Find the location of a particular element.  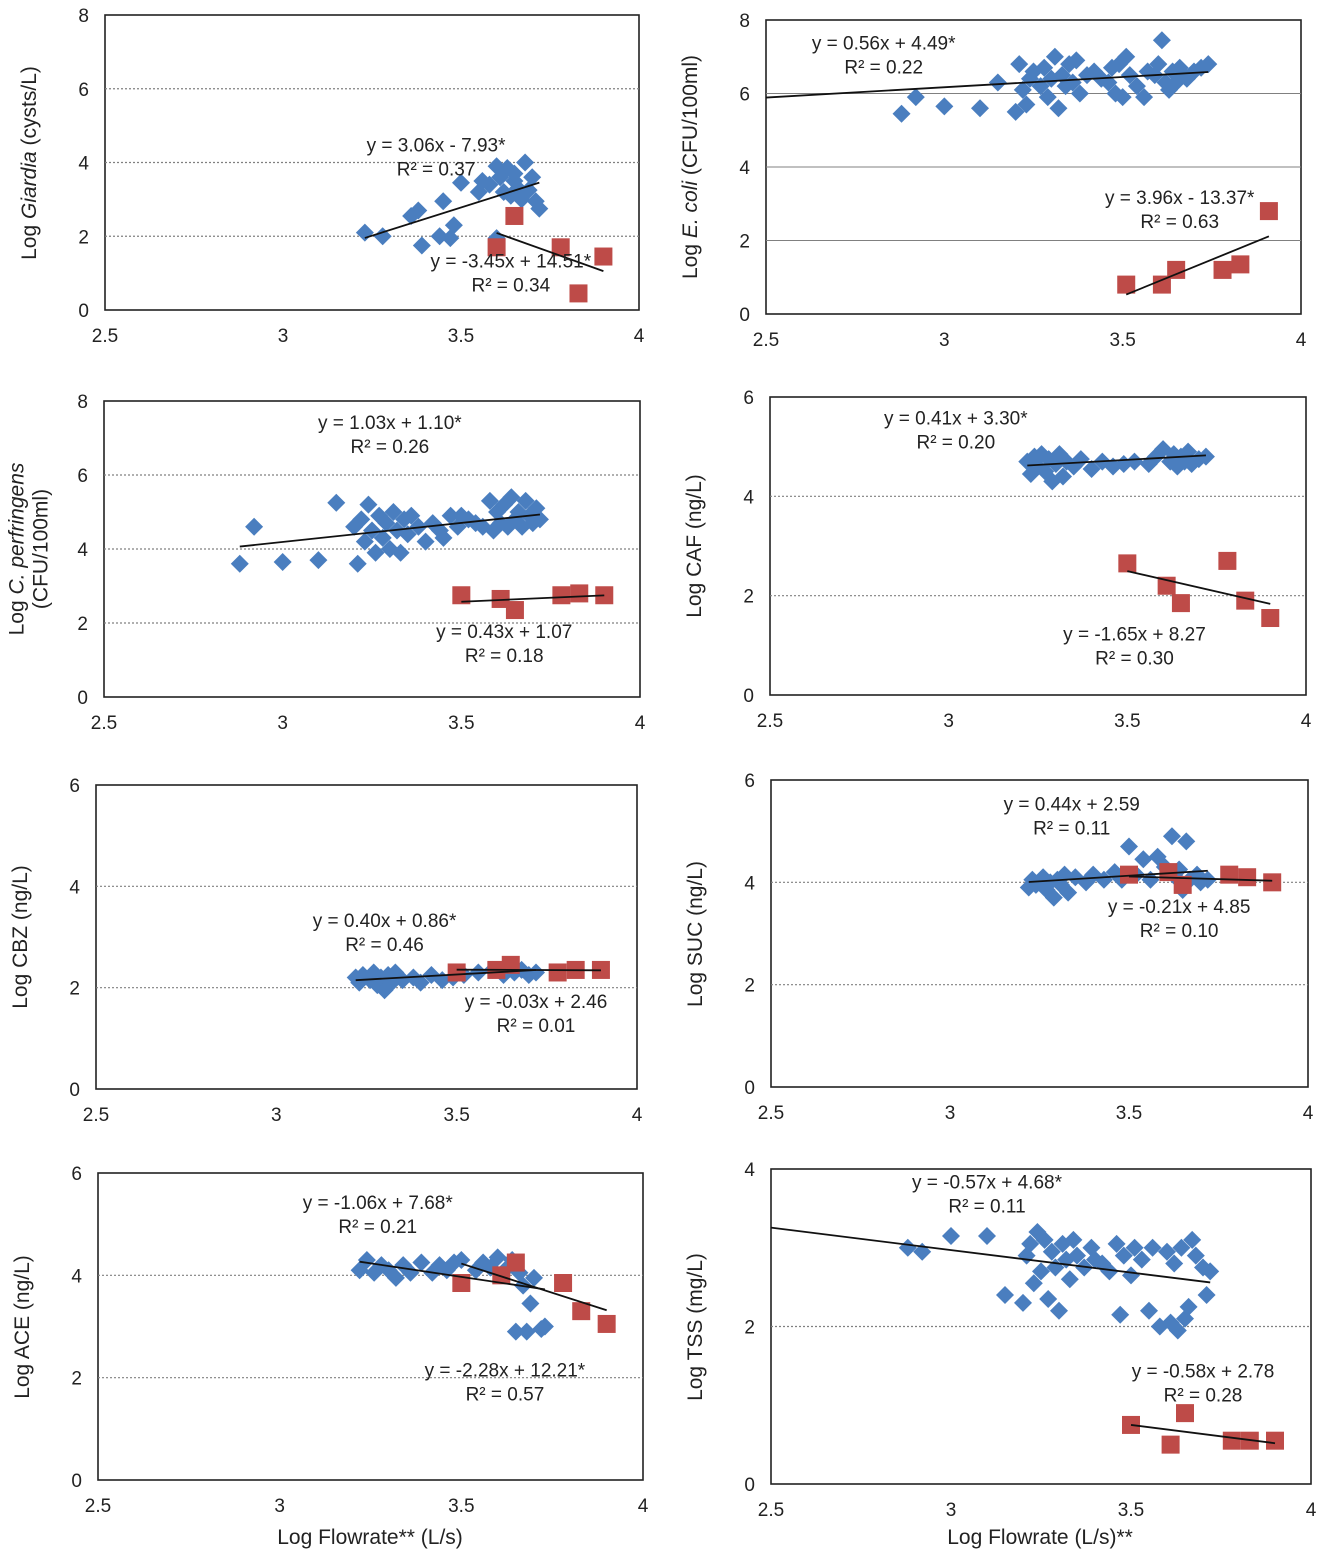

trend-r-squared: R² = 0.57 is located at coordinates (505, 1395).